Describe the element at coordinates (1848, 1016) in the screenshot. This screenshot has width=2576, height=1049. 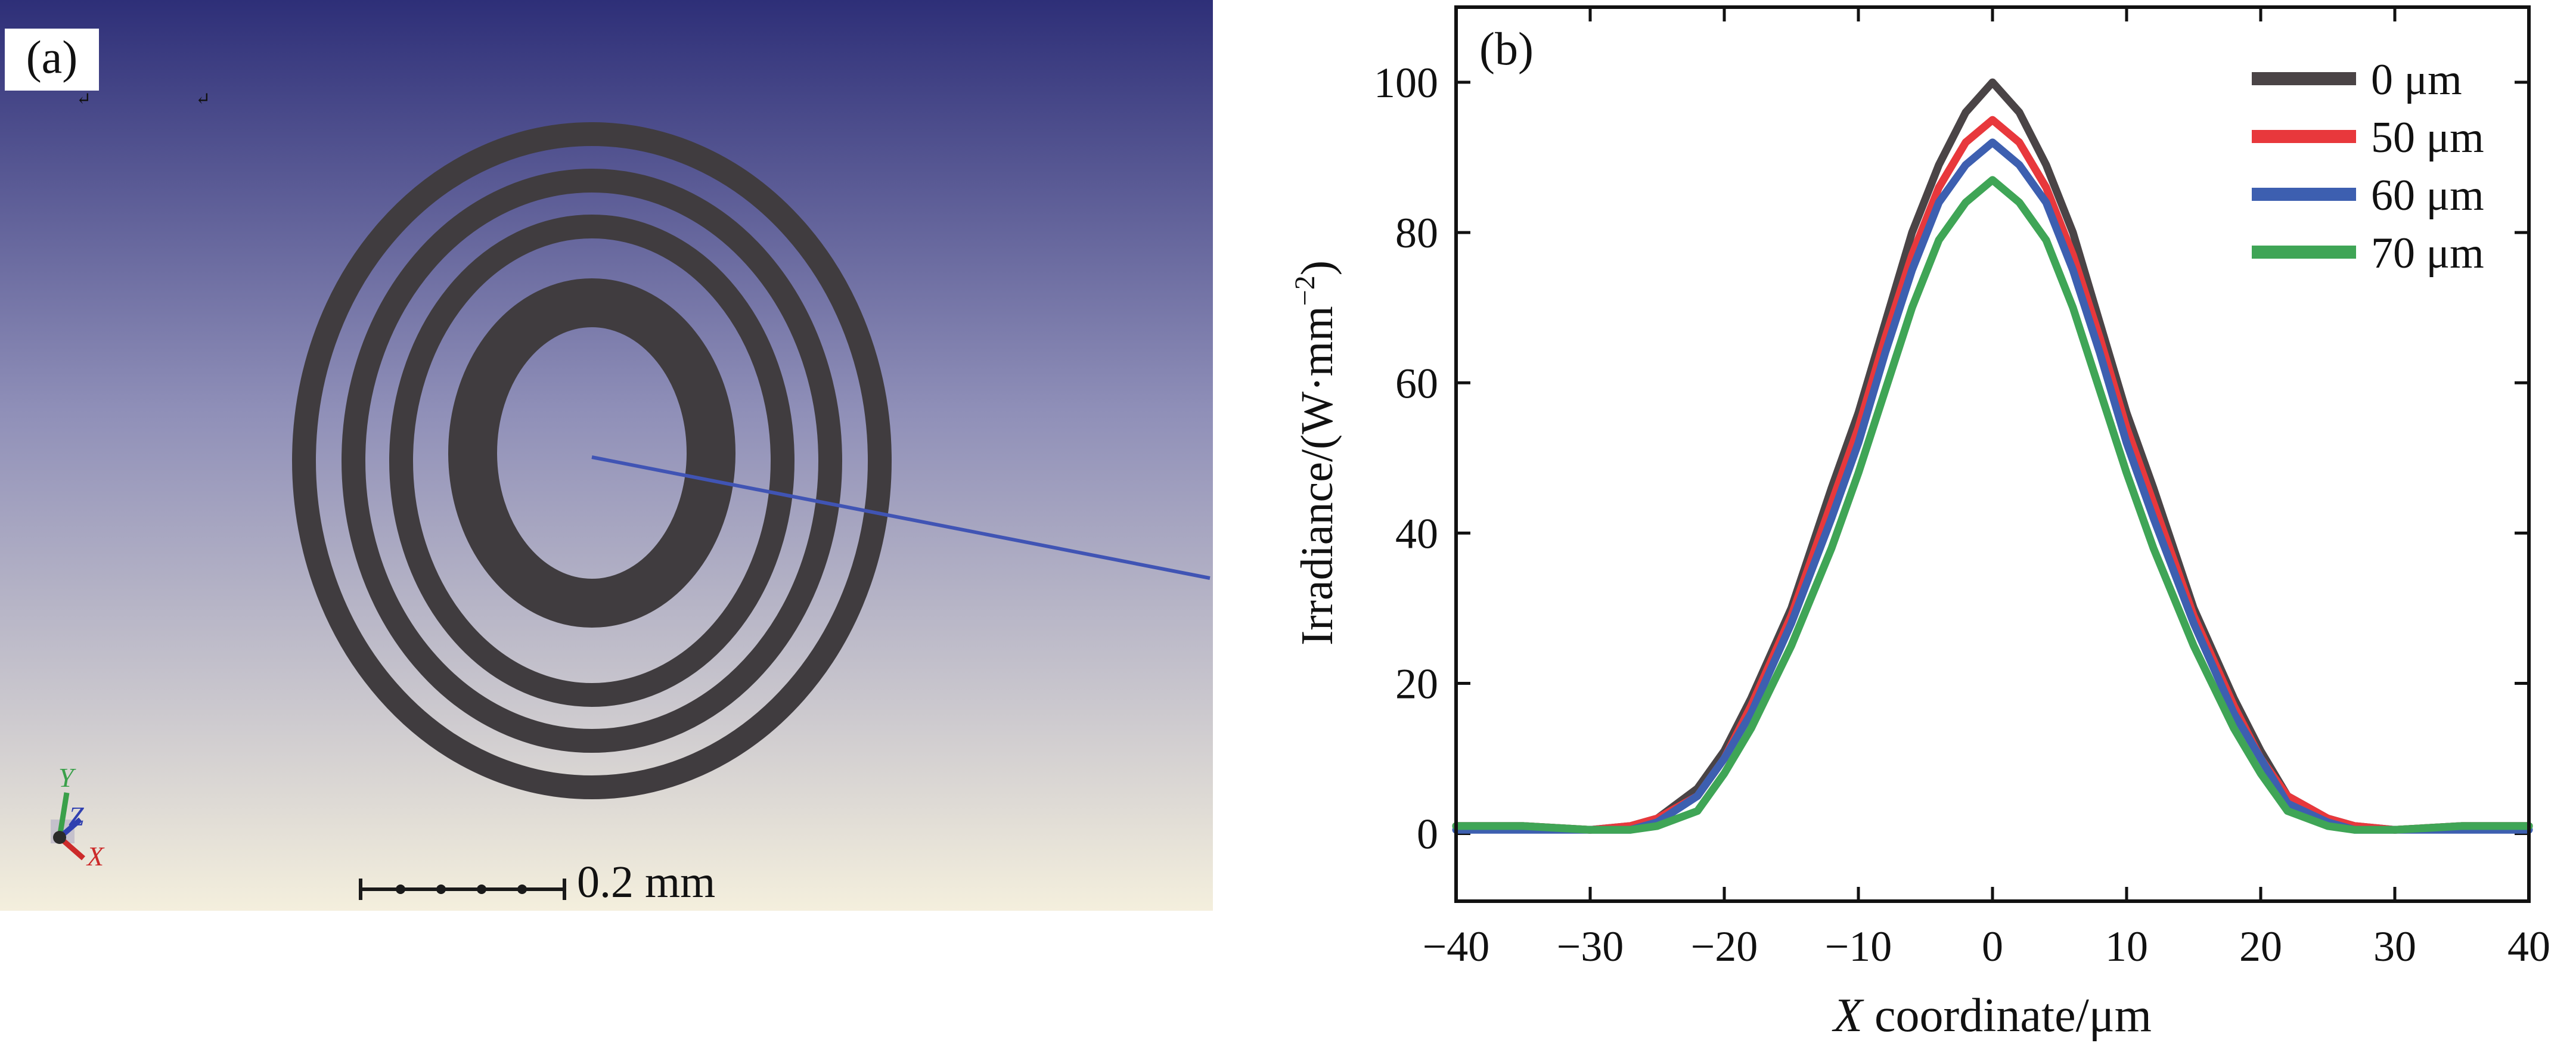
I see `x-axis-title-italic: X` at that location.